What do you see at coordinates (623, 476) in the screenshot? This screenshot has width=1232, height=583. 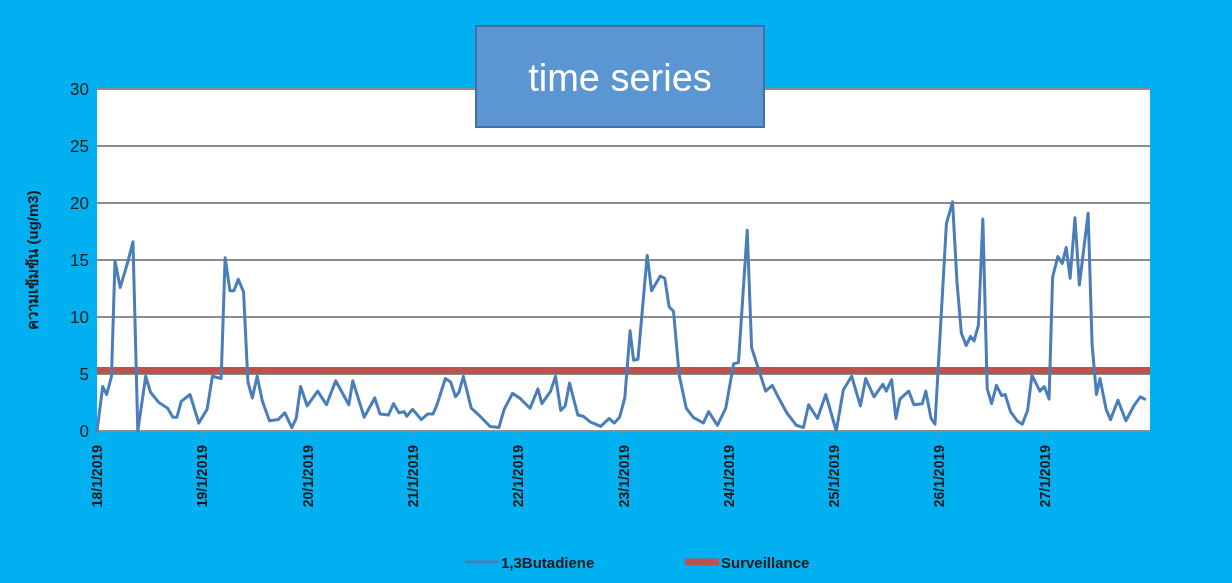 I see `x-tick-label: 23/1/2019` at bounding box center [623, 476].